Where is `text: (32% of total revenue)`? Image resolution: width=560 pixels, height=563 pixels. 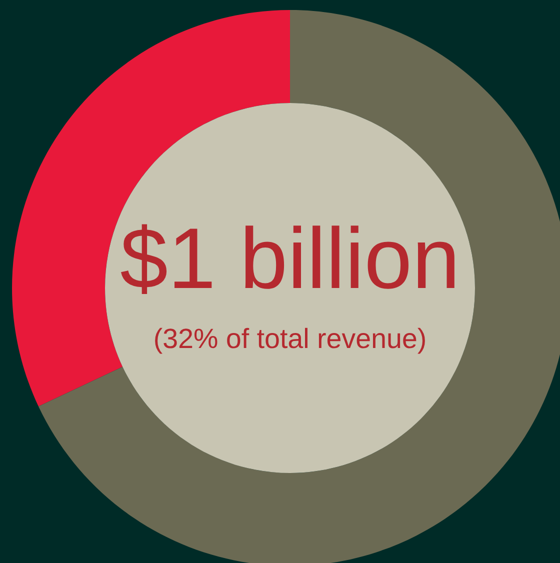
text: (32% of total revenue) is located at coordinates (290, 341).